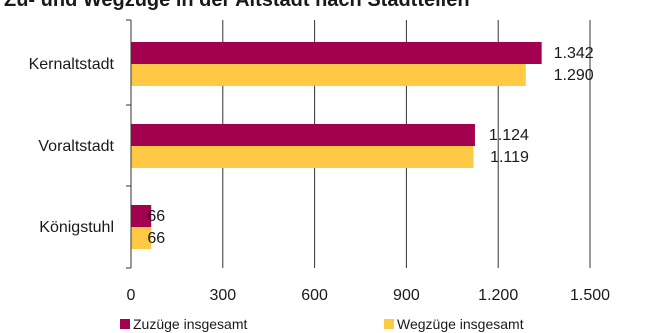  I want to click on legend-label-zuzuege: Zuzüge insgesamt, so click(190, 324).